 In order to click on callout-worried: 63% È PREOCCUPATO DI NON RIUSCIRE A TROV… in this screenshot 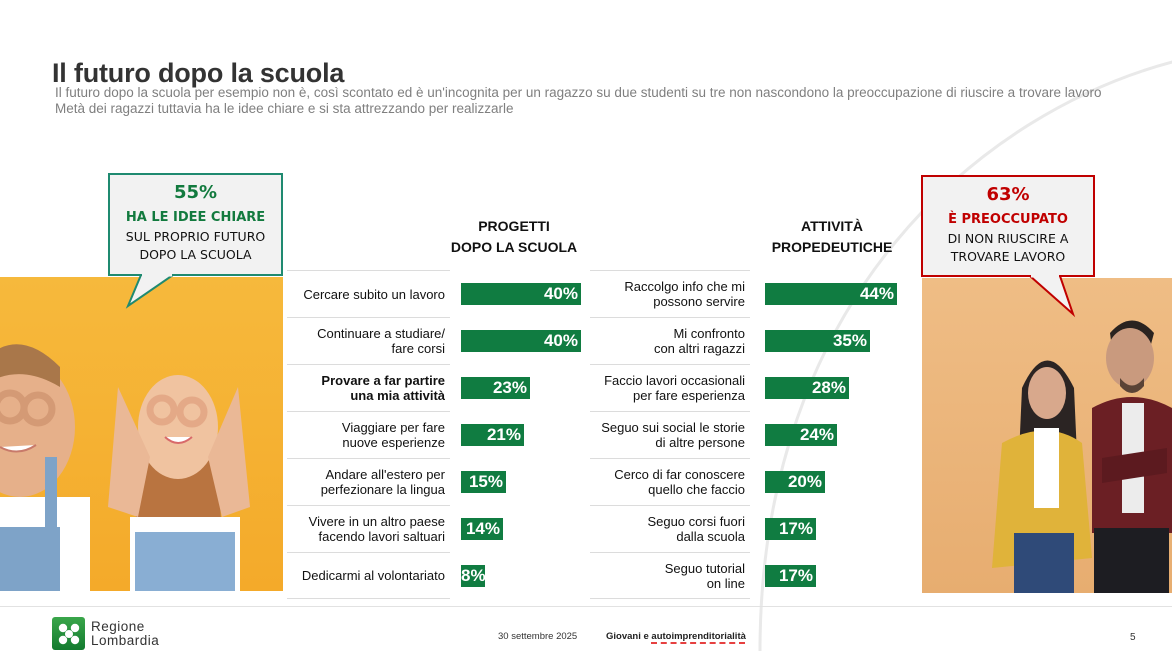, I will do `click(1008, 226)`.